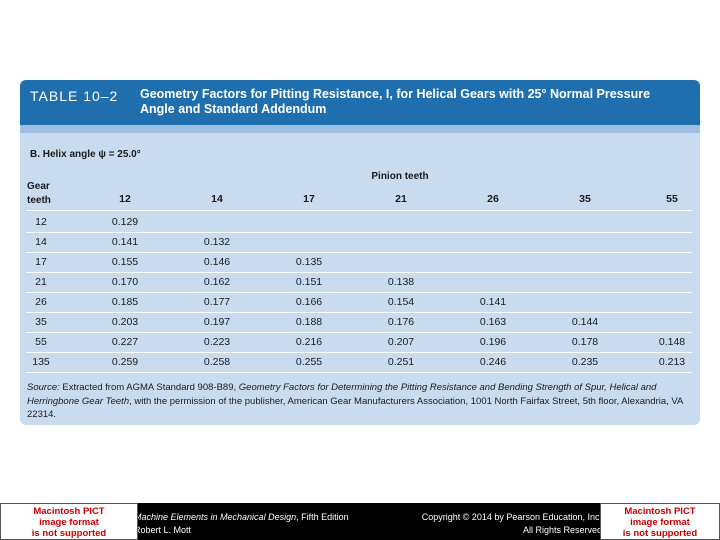 The height and width of the screenshot is (540, 720). What do you see at coordinates (401, 322) in the screenshot?
I see `table-cell: 0.176` at bounding box center [401, 322].